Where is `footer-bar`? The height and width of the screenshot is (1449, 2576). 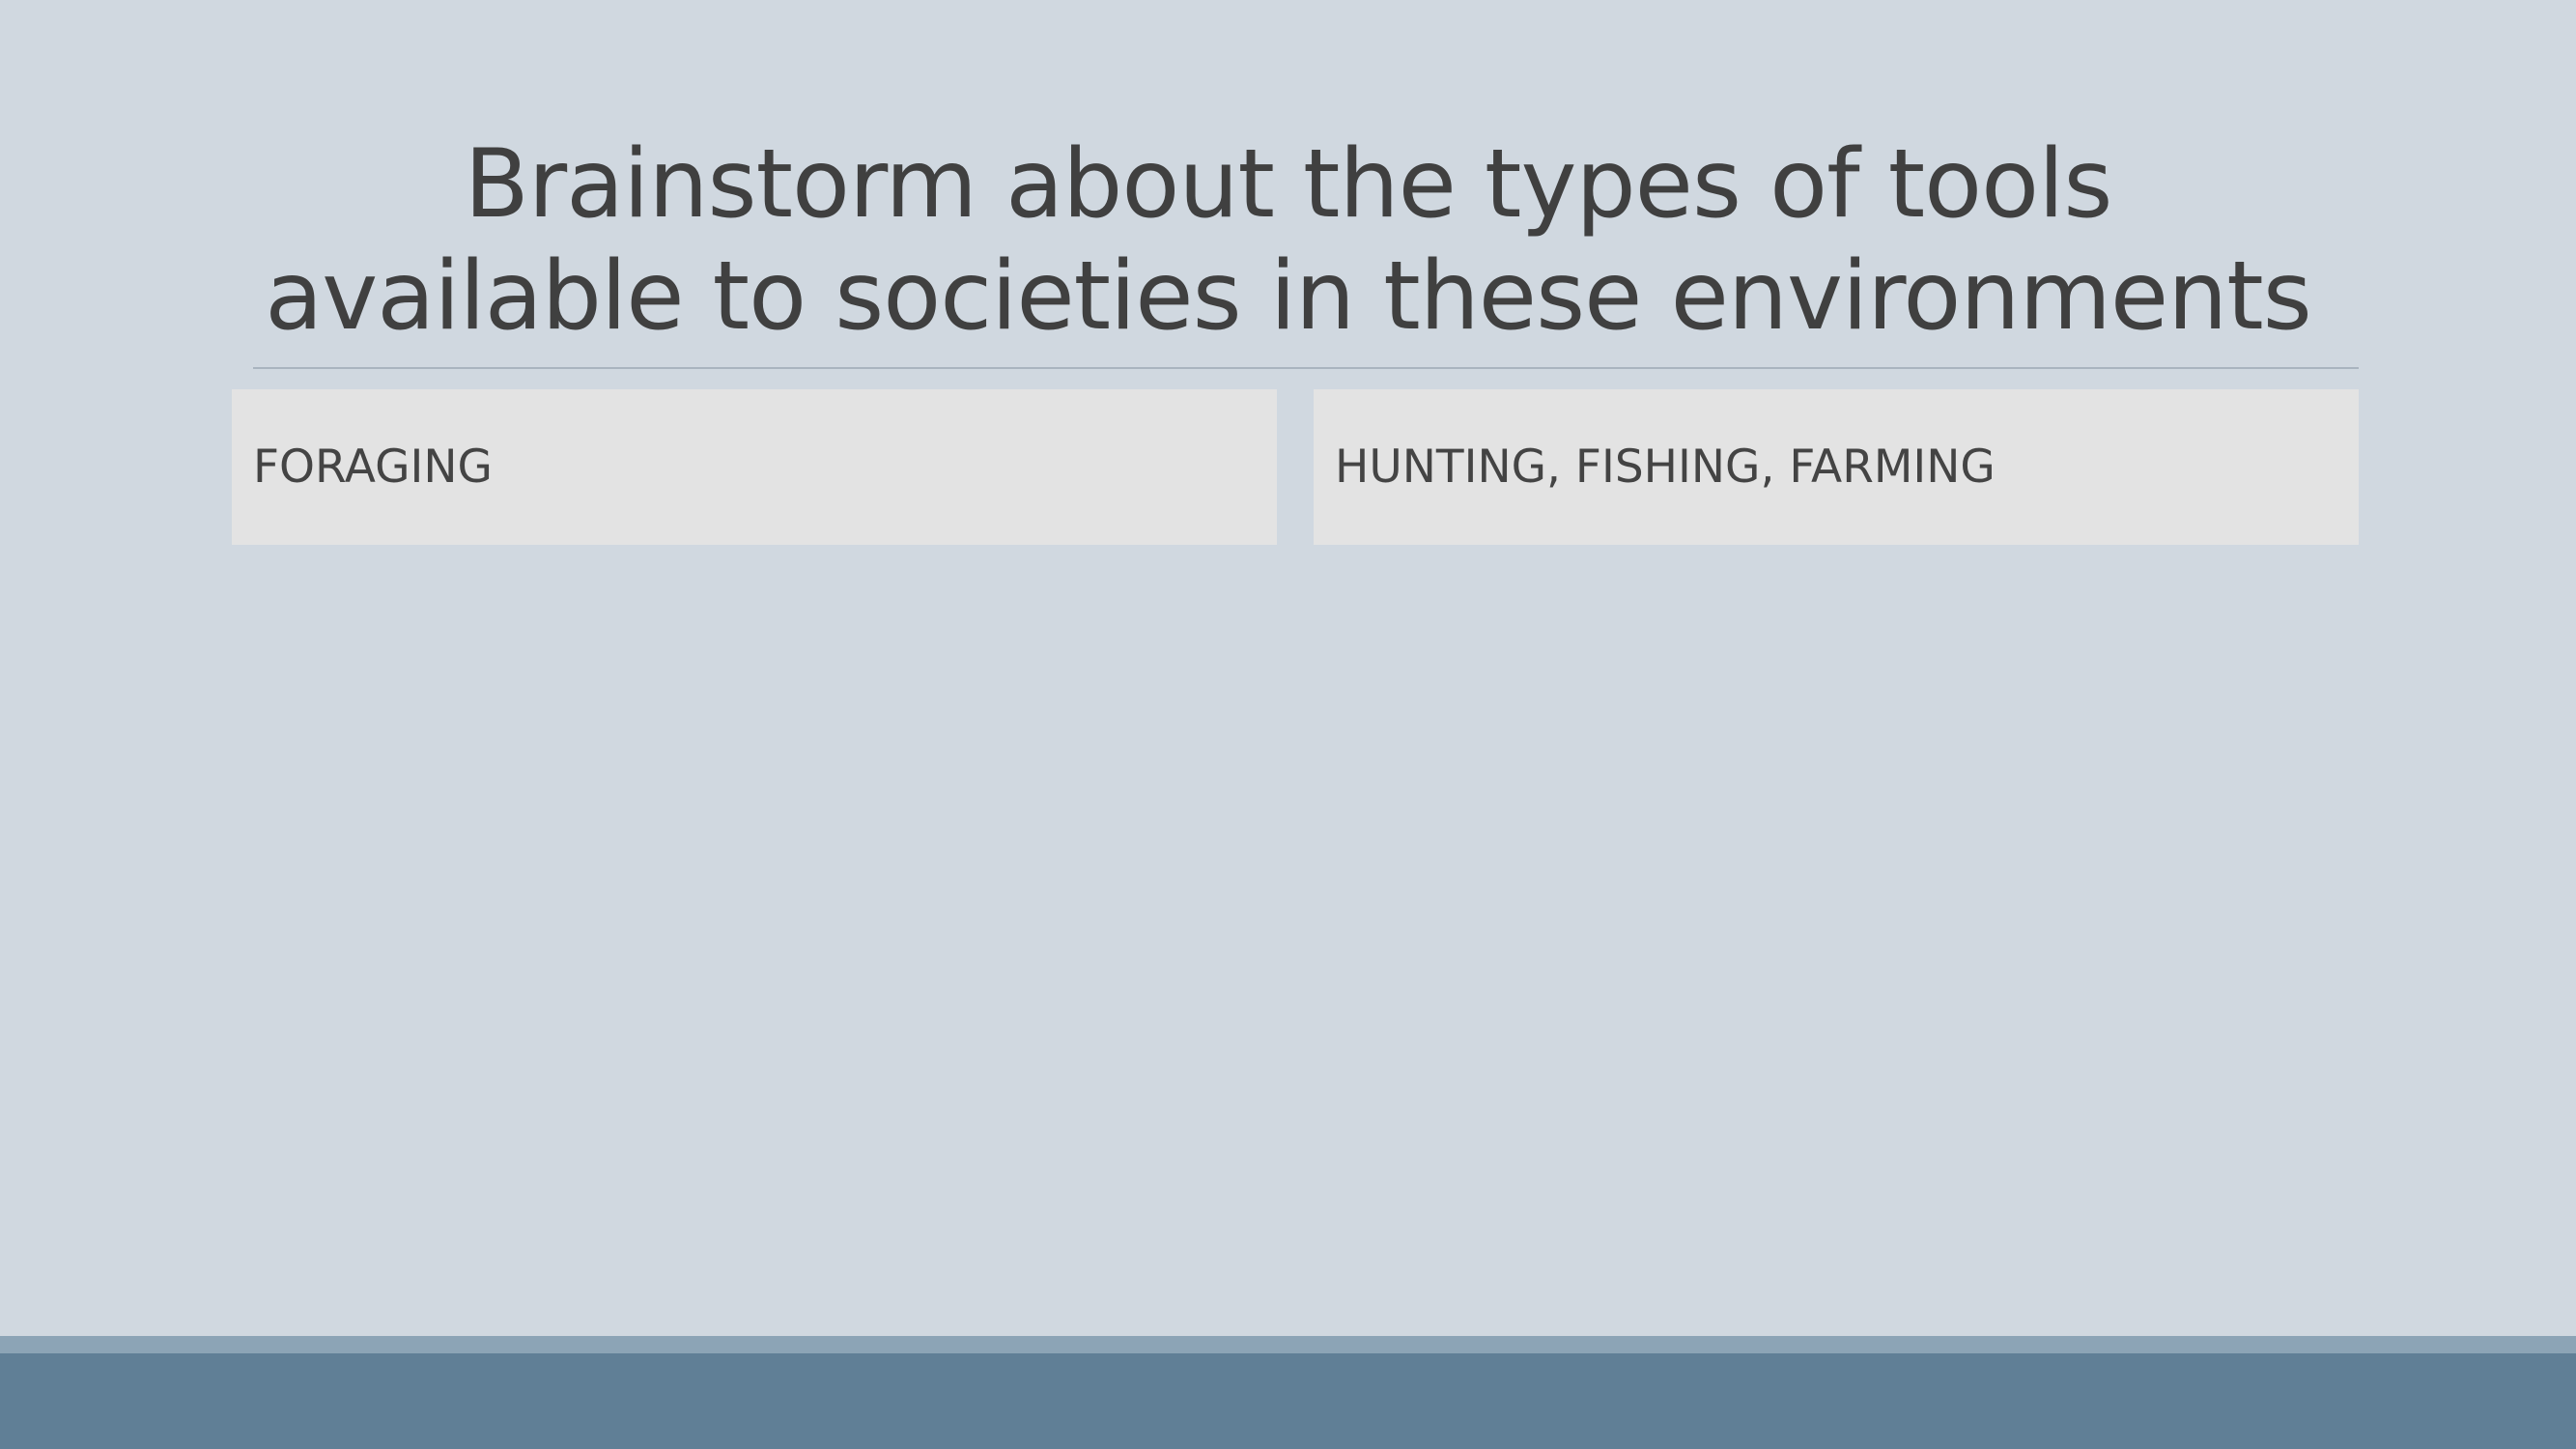
footer-bar is located at coordinates (1288, 1401).